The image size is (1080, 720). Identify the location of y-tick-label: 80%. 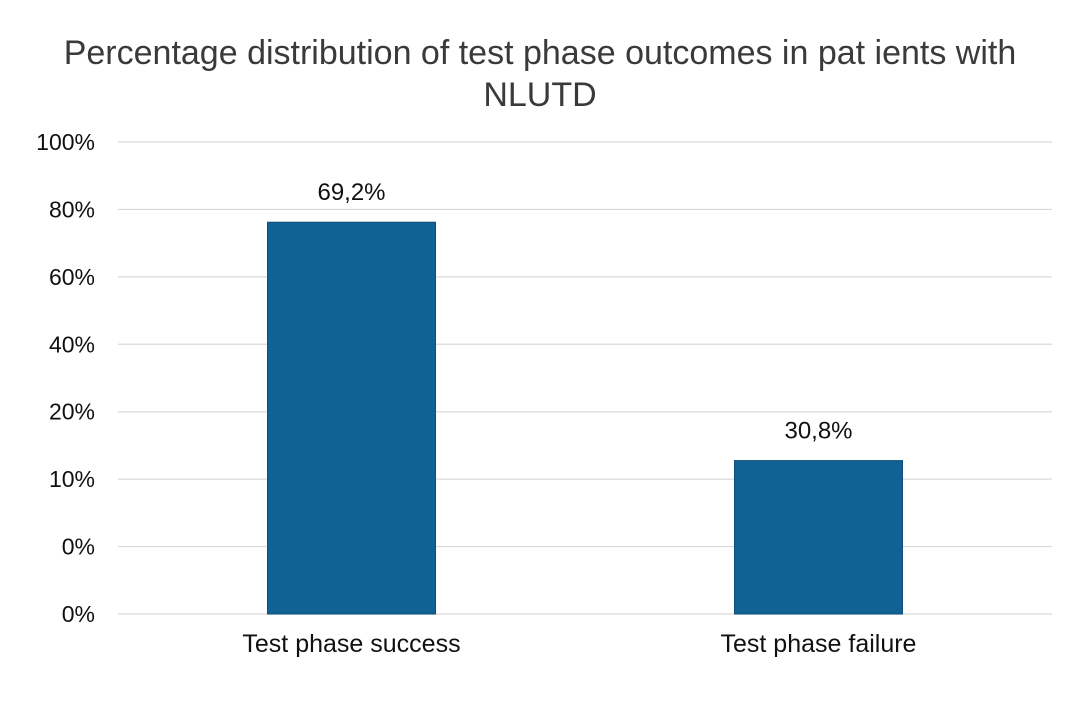
(72, 209).